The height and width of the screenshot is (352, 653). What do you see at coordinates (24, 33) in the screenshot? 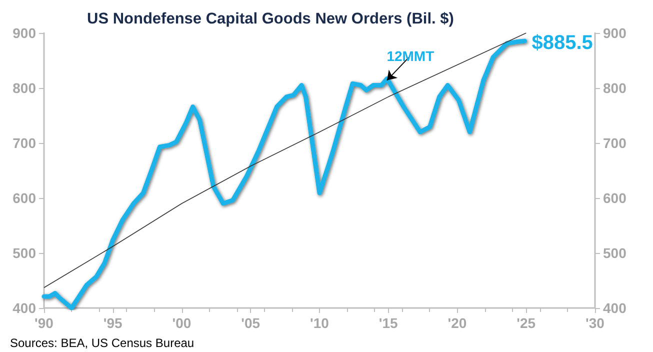
I see `y-tick-label: 900` at bounding box center [24, 33].